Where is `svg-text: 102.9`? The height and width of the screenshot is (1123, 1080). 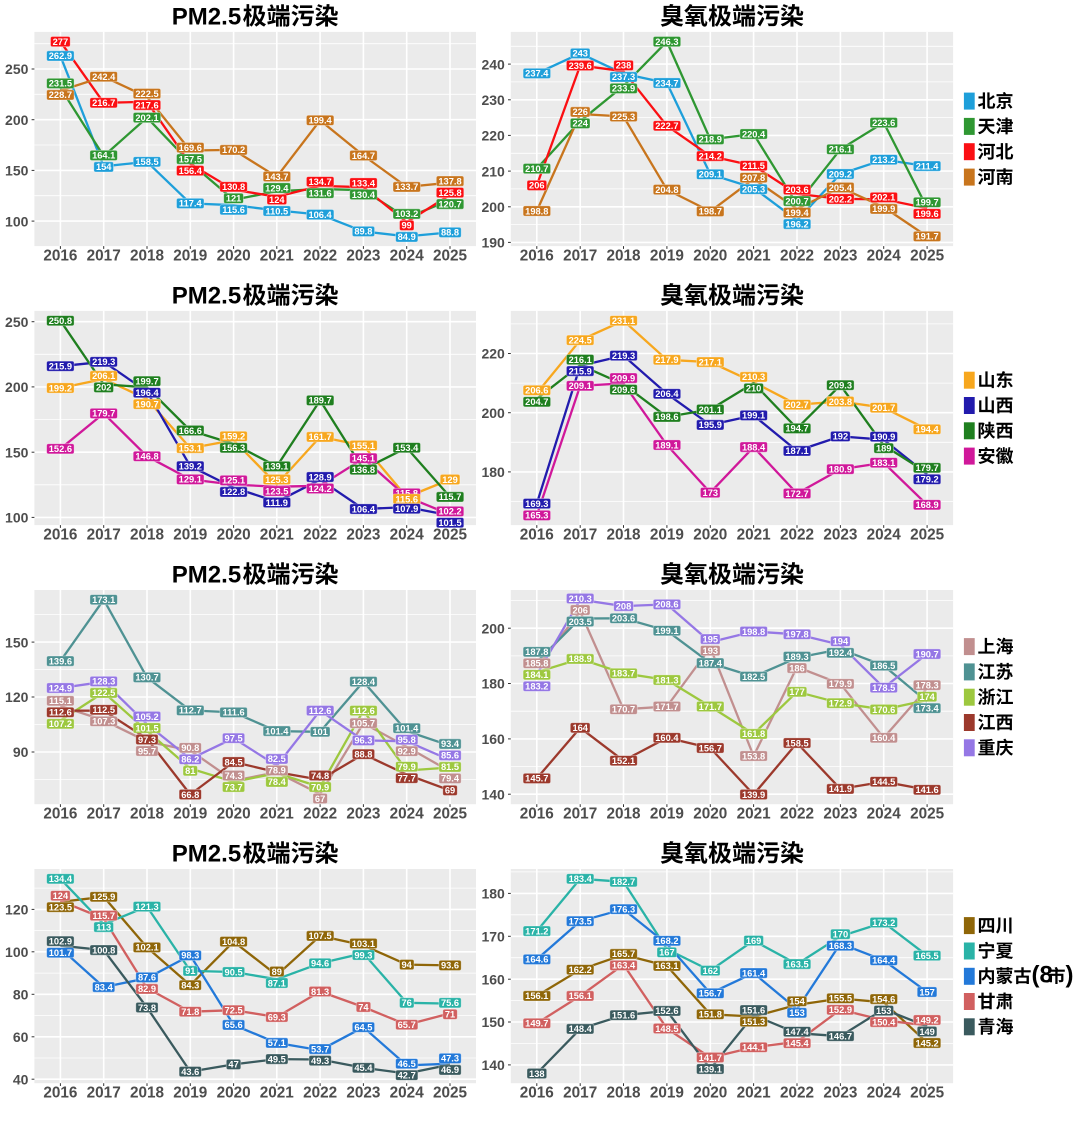 svg-text: 102.9 is located at coordinates (60, 942).